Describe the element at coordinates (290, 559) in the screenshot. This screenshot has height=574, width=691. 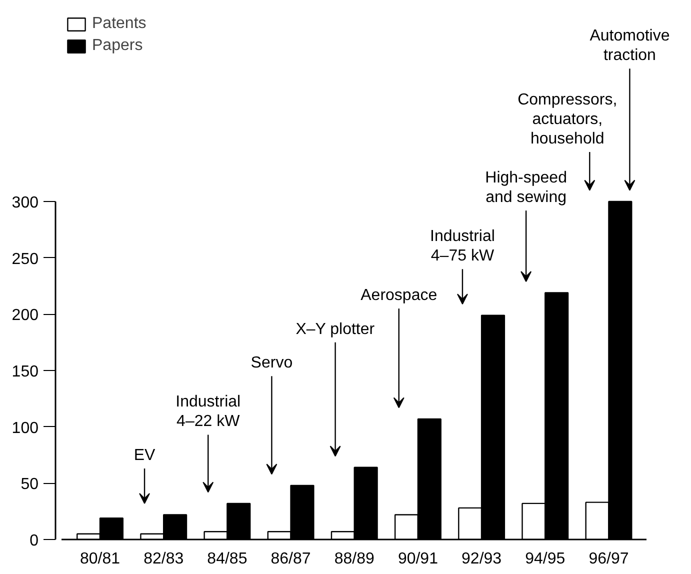
I see `x-tick-label: 86/87` at that location.